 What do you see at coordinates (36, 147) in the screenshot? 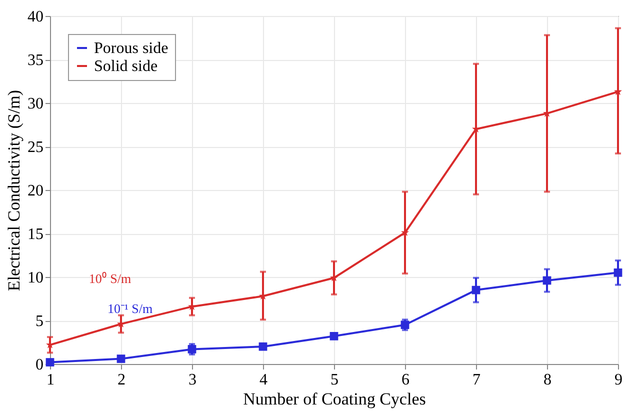
I see `y-tick-label: 25` at bounding box center [36, 147].